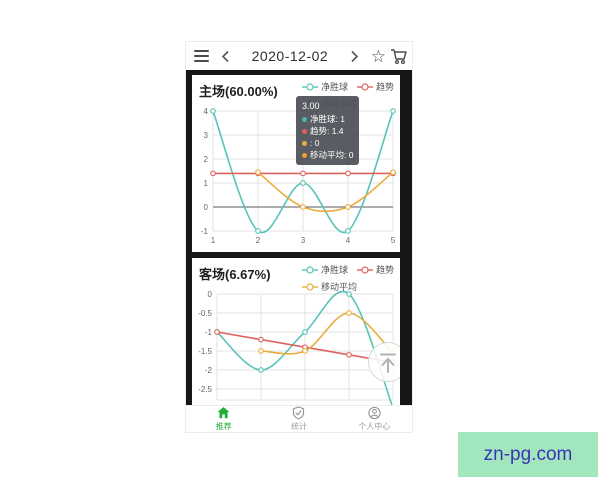 Image resolution: width=600 pixels, height=480 pixels. Describe the element at coordinates (374, 413) in the screenshot. I see `user-circle-icon` at that location.